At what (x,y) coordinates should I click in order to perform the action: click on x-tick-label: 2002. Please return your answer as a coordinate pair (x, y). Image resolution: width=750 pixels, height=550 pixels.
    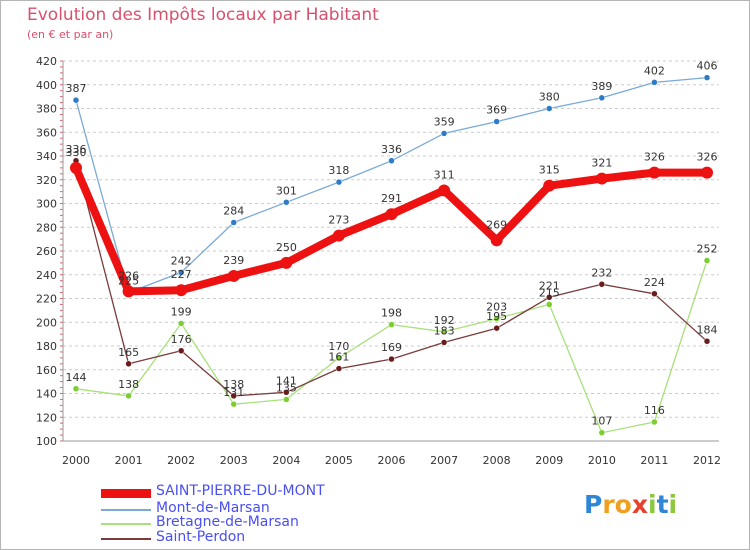
    Looking at the image, I should click on (181, 460).